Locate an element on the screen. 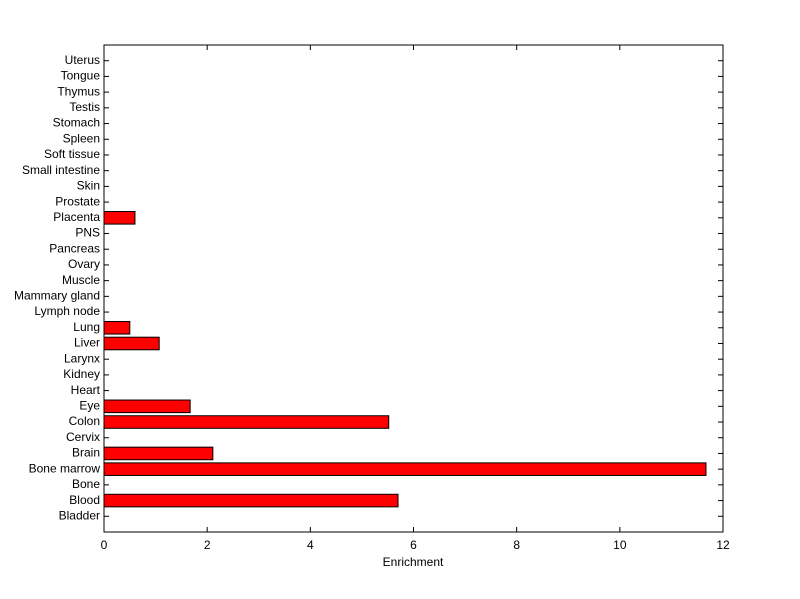 The height and width of the screenshot is (599, 800). y-tick-label: Tongue is located at coordinates (81, 76).